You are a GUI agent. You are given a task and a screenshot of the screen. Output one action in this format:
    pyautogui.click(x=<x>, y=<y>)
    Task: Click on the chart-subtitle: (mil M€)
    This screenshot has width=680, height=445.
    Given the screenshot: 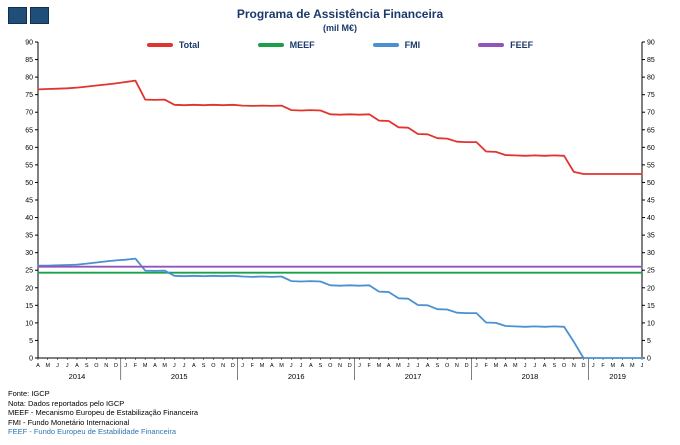 What is the action you would take?
    pyautogui.click(x=339, y=28)
    